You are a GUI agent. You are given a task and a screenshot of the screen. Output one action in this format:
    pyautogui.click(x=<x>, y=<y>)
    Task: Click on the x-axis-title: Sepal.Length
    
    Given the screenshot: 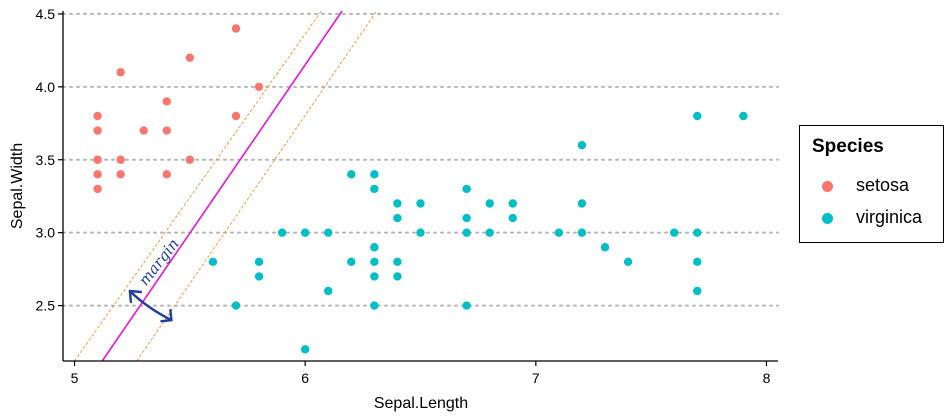 What is the action you would take?
    pyautogui.click(x=421, y=403)
    